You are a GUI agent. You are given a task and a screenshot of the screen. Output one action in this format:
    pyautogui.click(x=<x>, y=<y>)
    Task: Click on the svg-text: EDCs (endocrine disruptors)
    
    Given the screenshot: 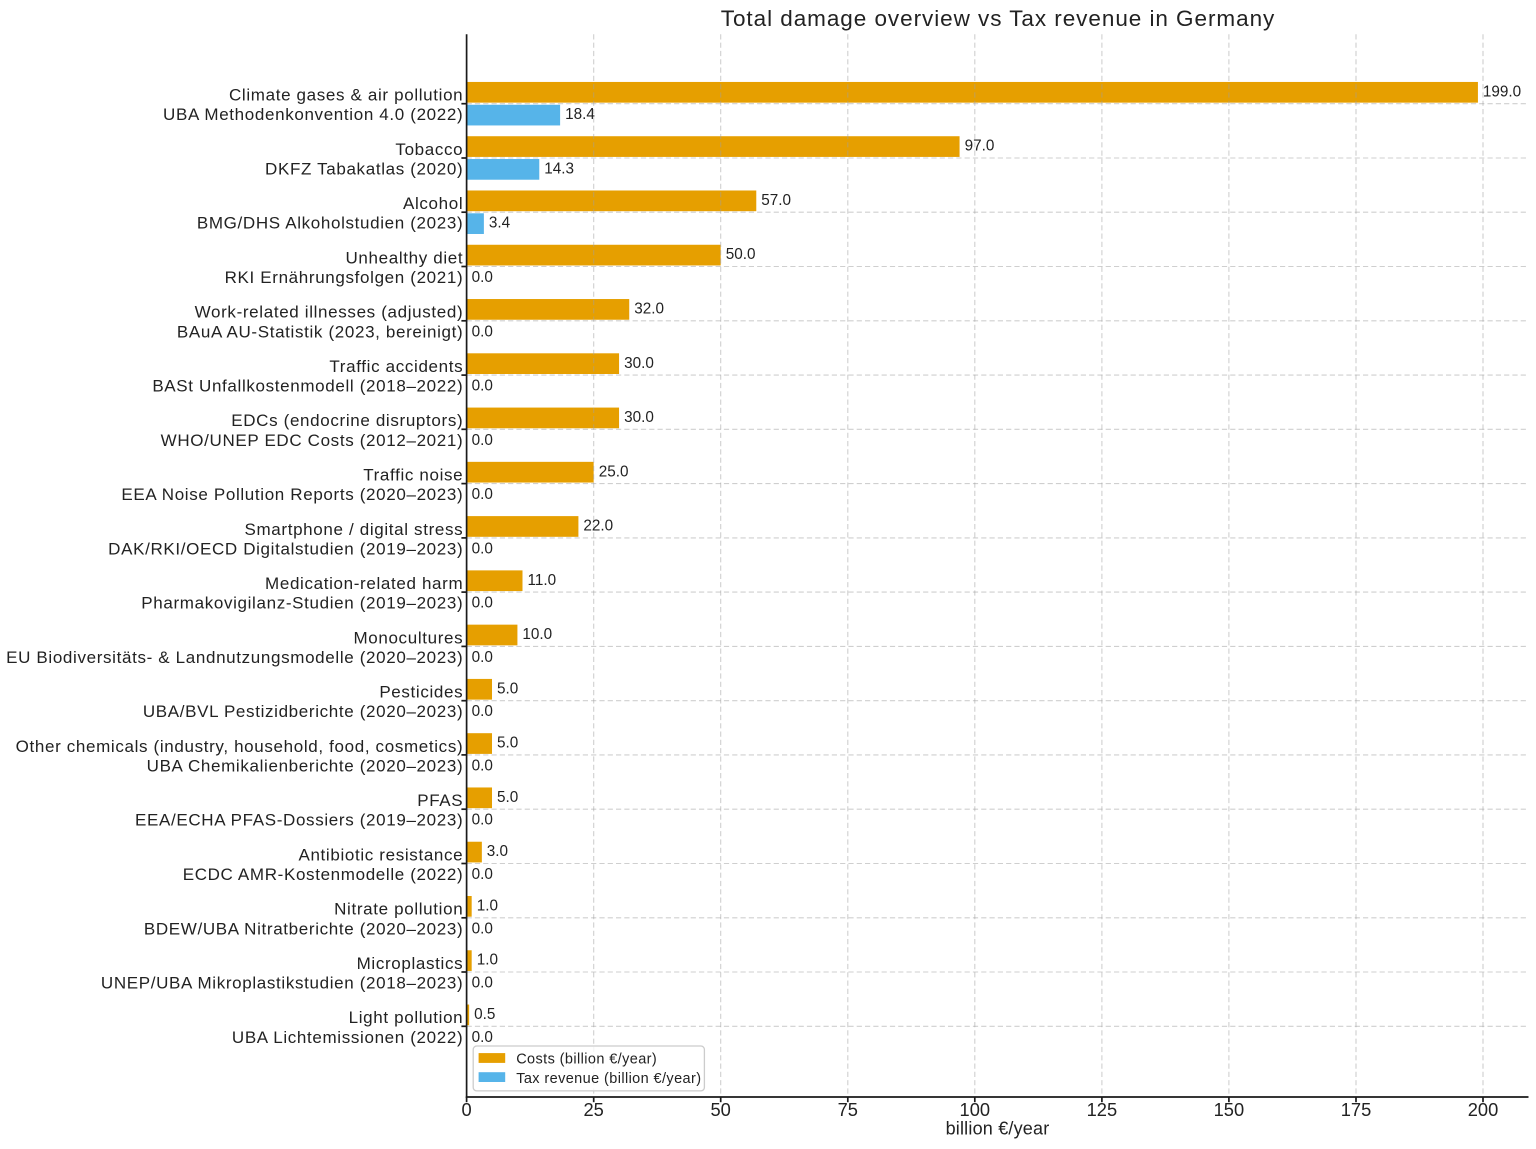 What is the action you would take?
    pyautogui.click(x=347, y=420)
    